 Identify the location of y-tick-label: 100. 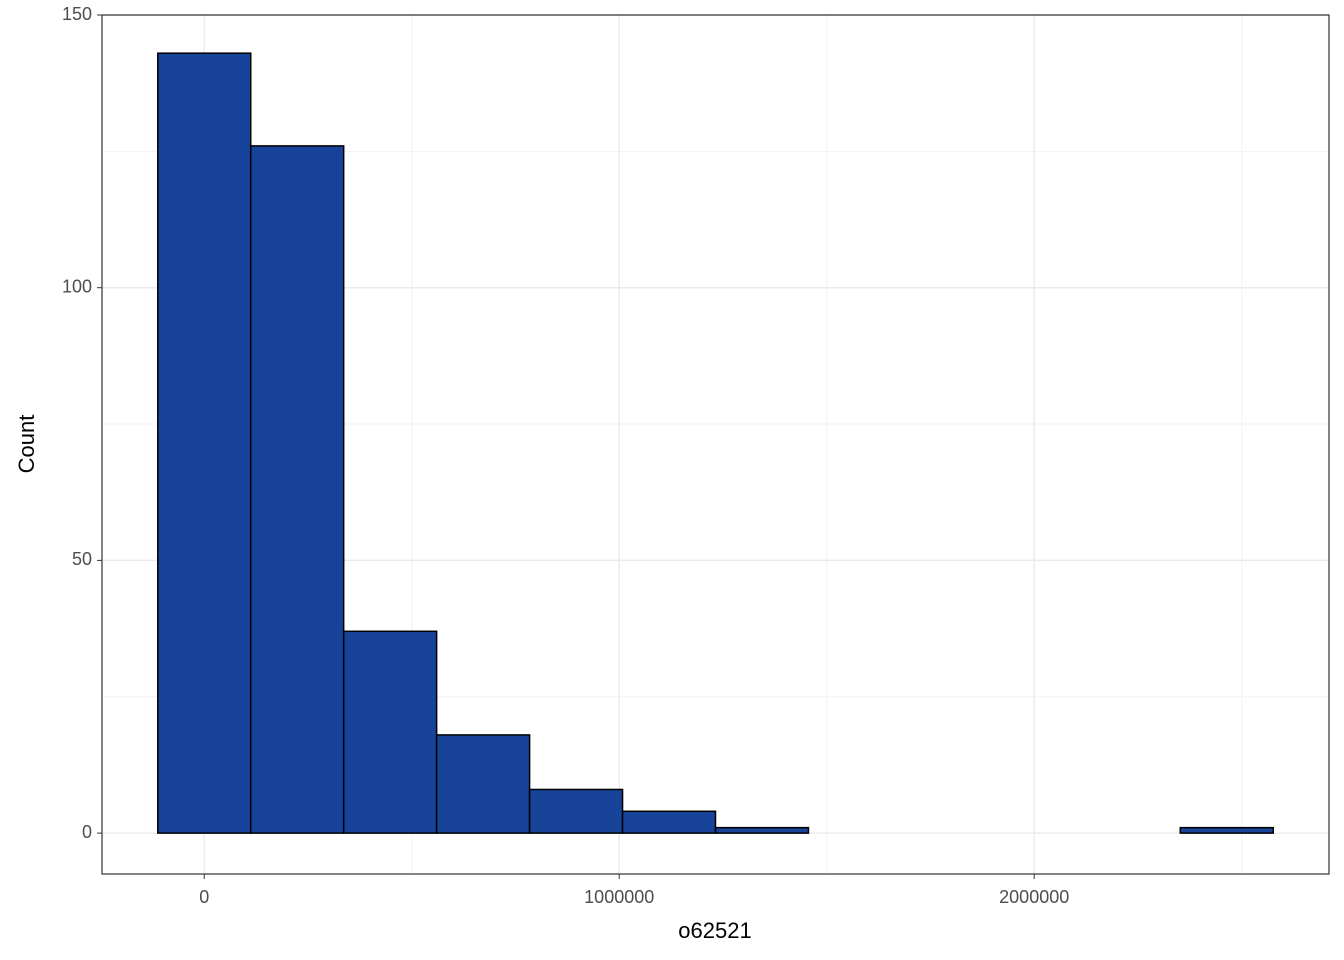
(77, 286).